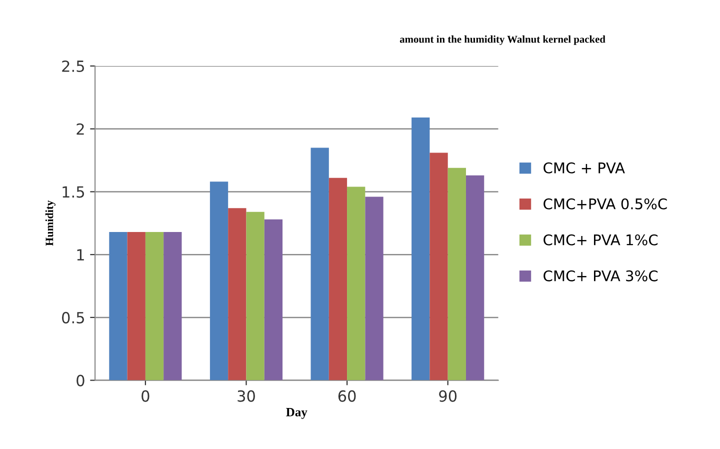  What do you see at coordinates (80, 380) in the screenshot?
I see `y-tick-label: 0` at bounding box center [80, 380].